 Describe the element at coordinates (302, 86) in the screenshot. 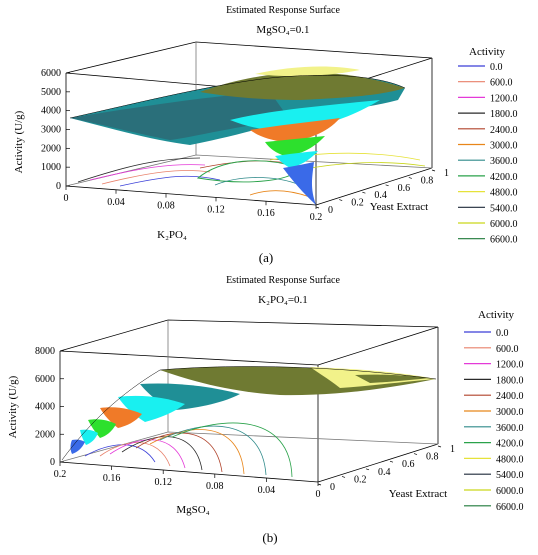

I see `surface-olive-top` at that location.